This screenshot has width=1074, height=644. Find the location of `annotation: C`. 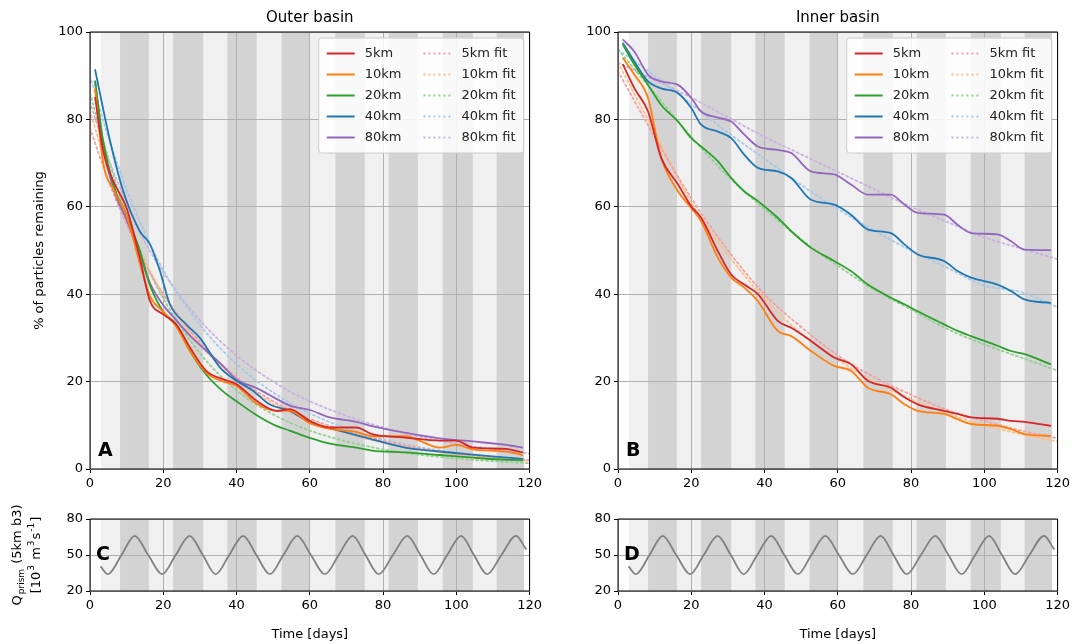

annotation: C is located at coordinates (103, 552).